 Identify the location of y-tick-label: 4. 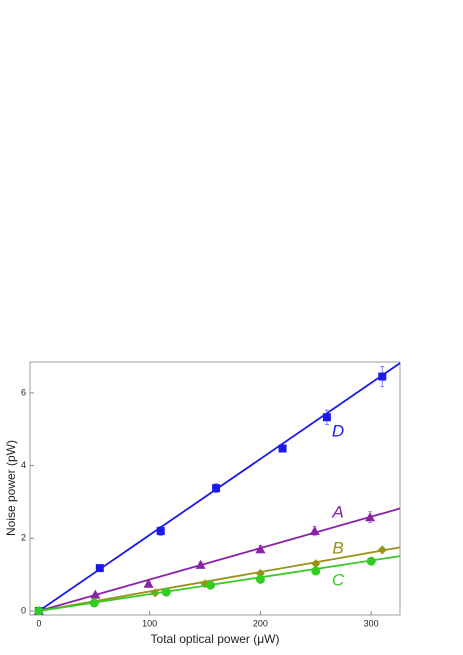
(23, 465).